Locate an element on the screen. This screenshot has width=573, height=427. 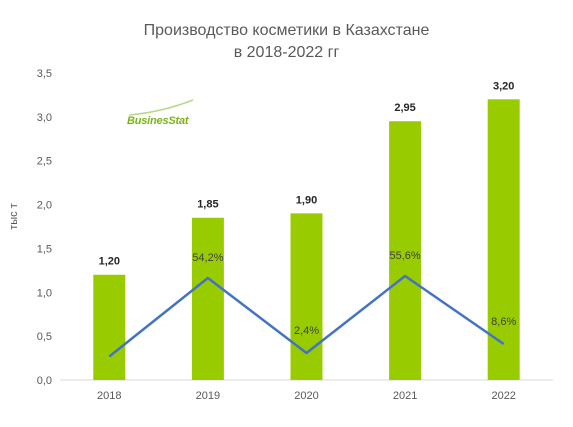
bar-data-label: 1,90 is located at coordinates (306, 200).